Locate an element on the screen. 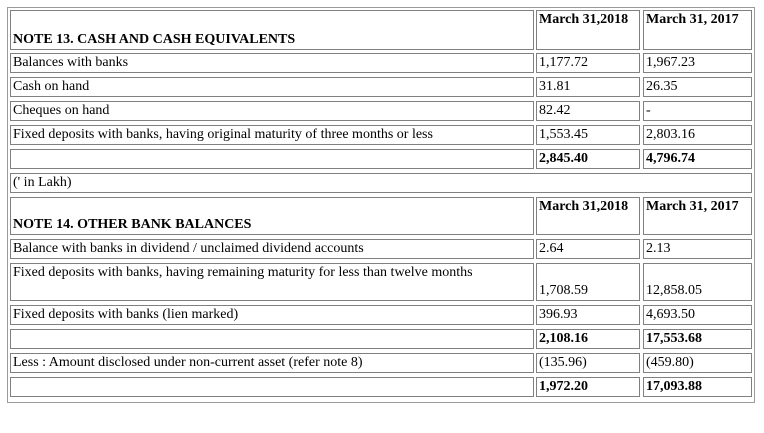 The image size is (764, 433). note13-row-value-2017: 26.35 is located at coordinates (697, 87).